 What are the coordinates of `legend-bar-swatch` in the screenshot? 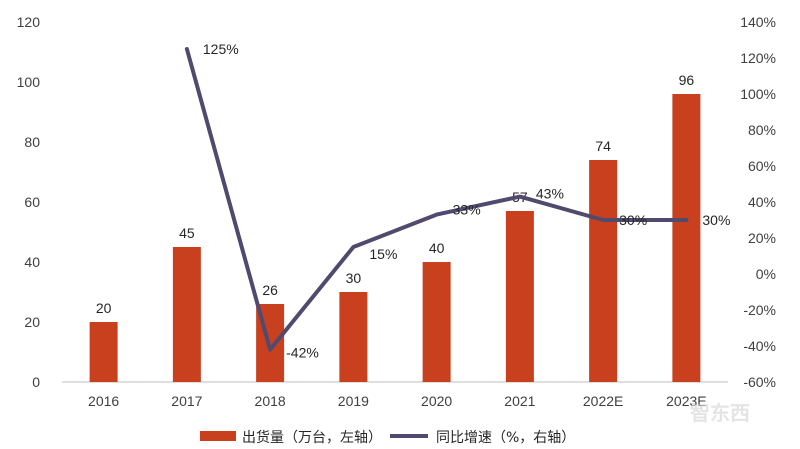 It's located at (218, 436).